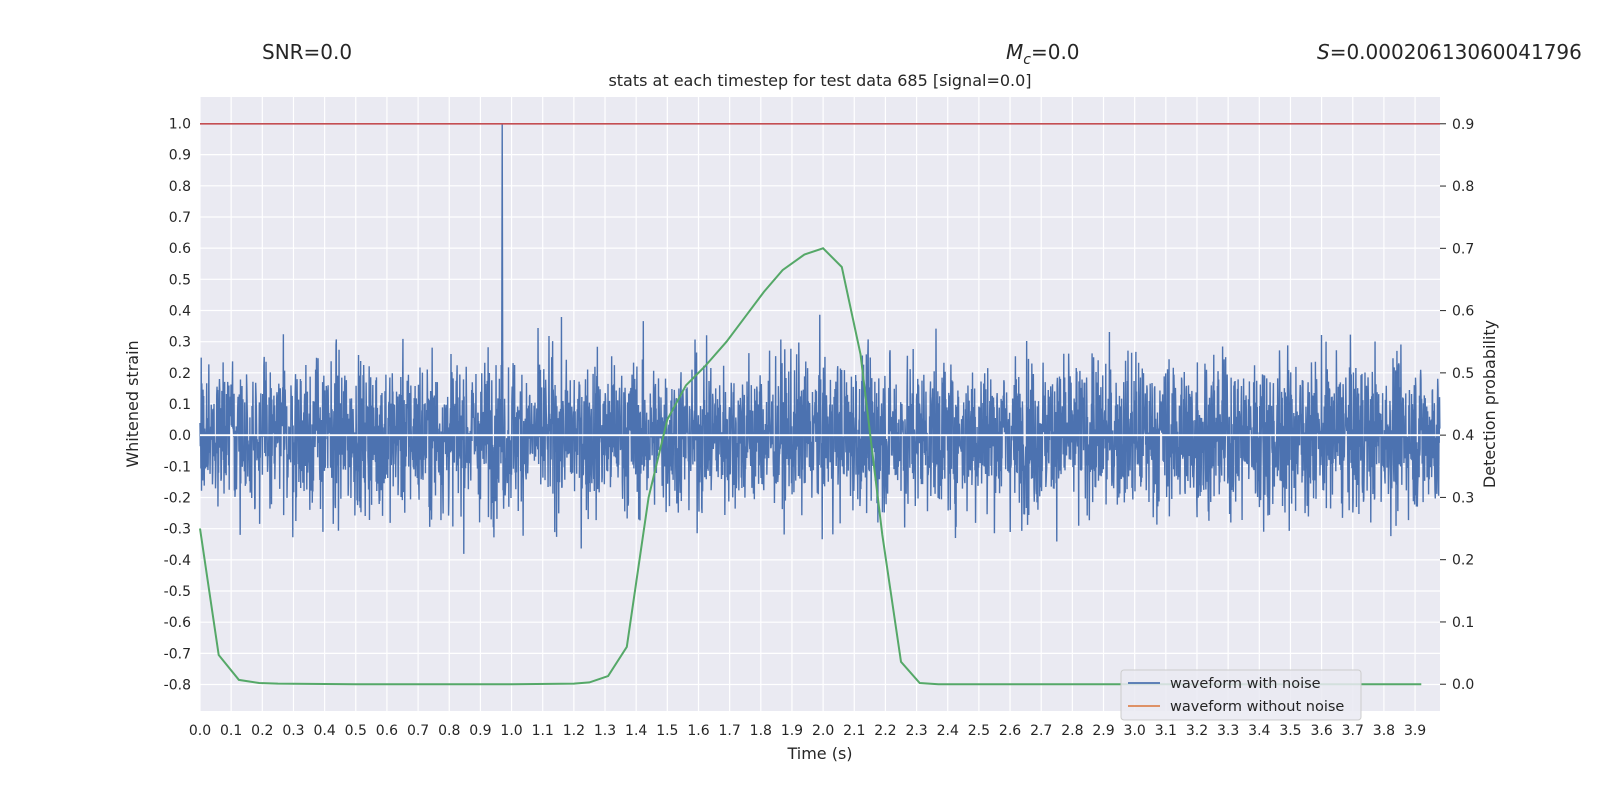  What do you see at coordinates (667, 731) in the screenshot?
I see `x-tick-label: 1.5` at bounding box center [667, 731].